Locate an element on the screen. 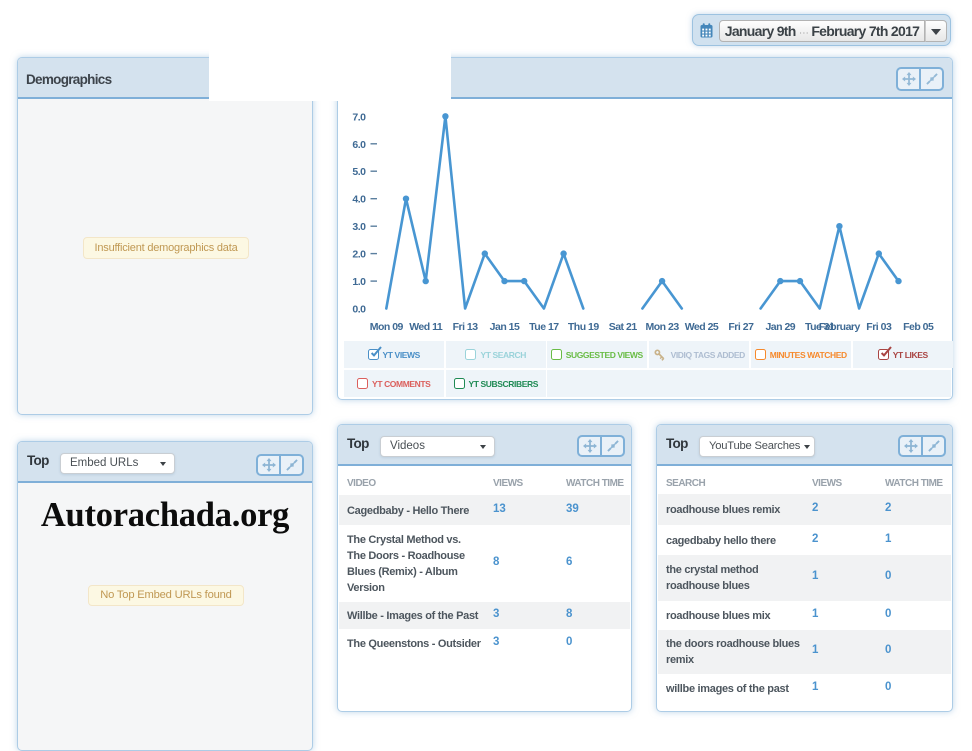 The width and height of the screenshot is (972, 751). svg-text: Wed 11 is located at coordinates (426, 327).